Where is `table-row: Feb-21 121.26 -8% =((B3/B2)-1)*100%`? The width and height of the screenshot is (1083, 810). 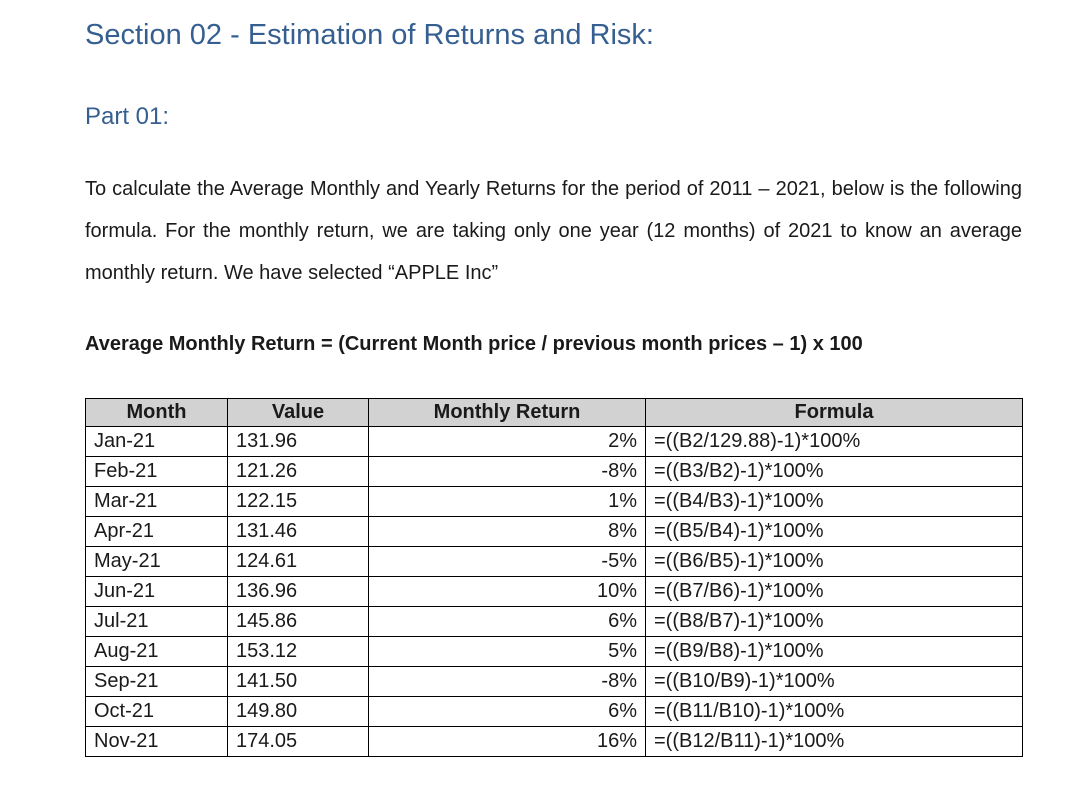 table-row: Feb-21 121.26 -8% =((B3/B2)-1)*100% is located at coordinates (554, 471).